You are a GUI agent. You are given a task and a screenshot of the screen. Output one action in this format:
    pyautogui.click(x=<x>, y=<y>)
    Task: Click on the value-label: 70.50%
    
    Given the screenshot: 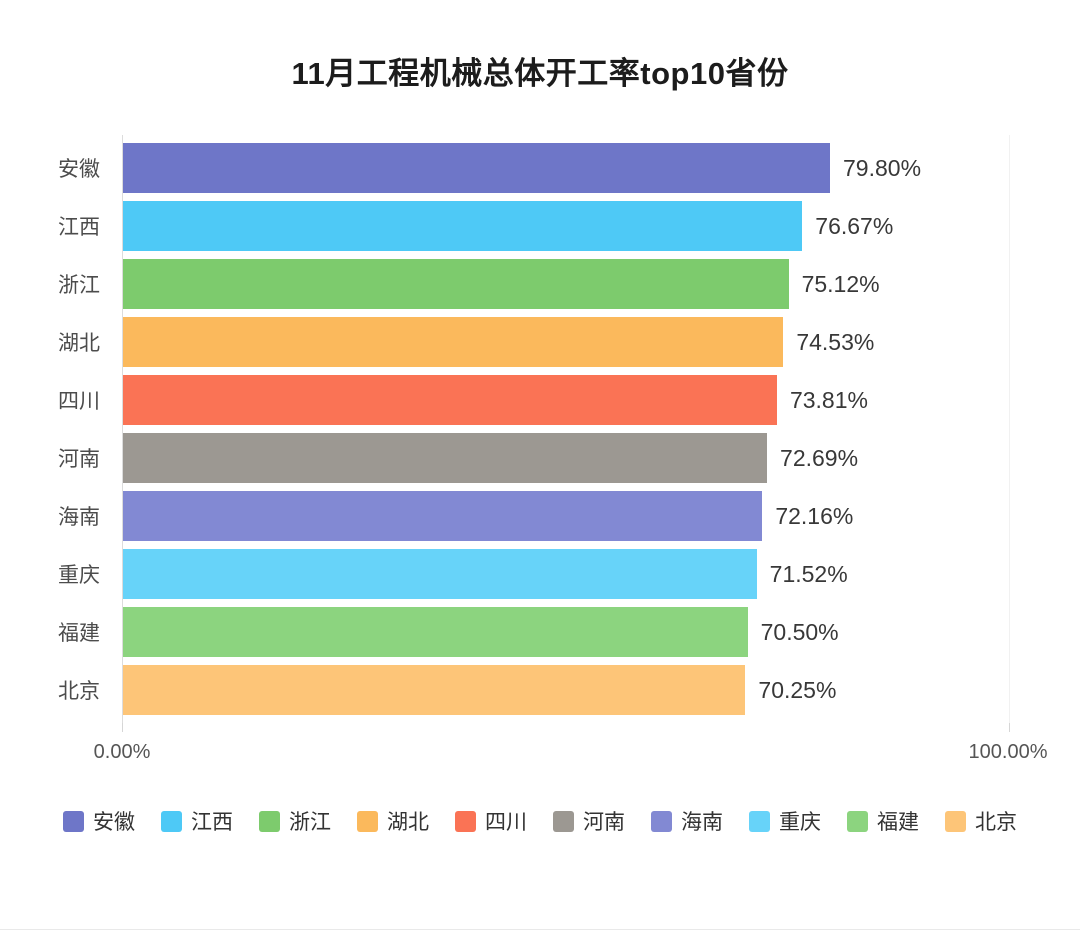 What is the action you would take?
    pyautogui.click(x=799, y=631)
    